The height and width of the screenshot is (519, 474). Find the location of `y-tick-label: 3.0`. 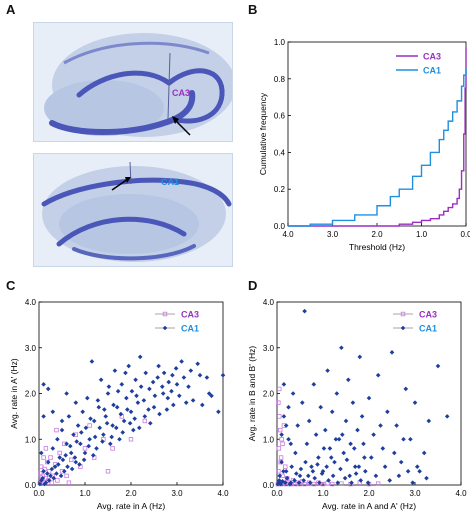

y-tick-label: 3.0 is located at coordinates (31, 348).